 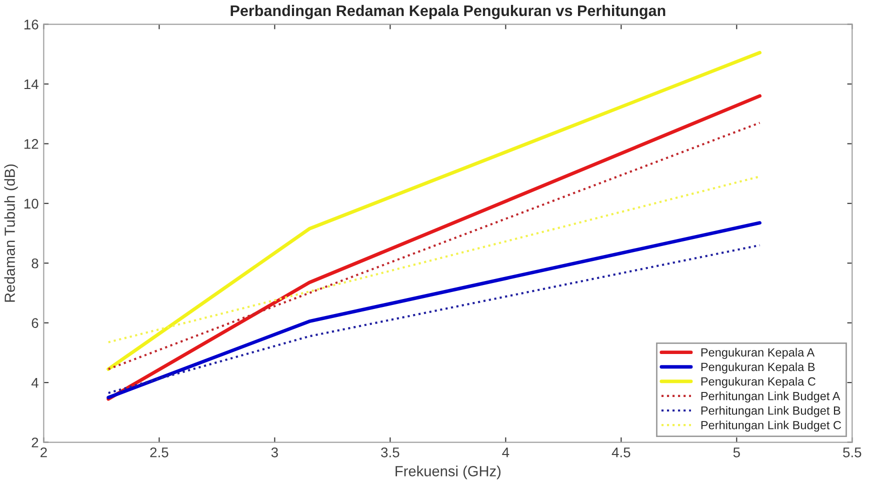 What do you see at coordinates (771, 426) in the screenshot?
I see `legend-label: Perhitungan Link Budget C` at bounding box center [771, 426].